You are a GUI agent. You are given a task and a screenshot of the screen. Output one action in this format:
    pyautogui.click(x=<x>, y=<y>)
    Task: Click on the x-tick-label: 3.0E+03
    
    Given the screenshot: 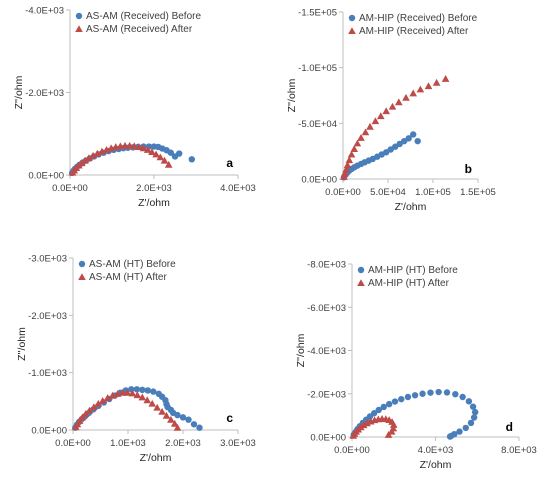 What is the action you would take?
    pyautogui.click(x=238, y=443)
    